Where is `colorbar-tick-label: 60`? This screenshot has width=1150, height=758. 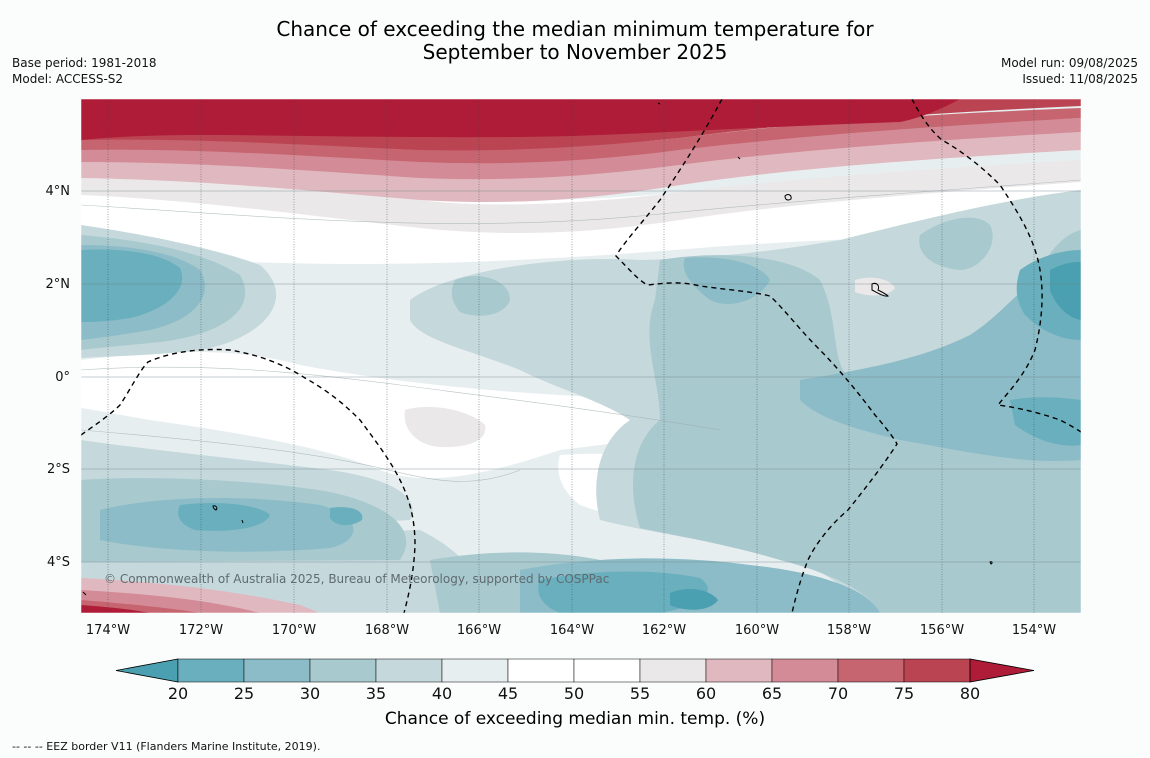 colorbar-tick-label: 60 is located at coordinates (706, 693).